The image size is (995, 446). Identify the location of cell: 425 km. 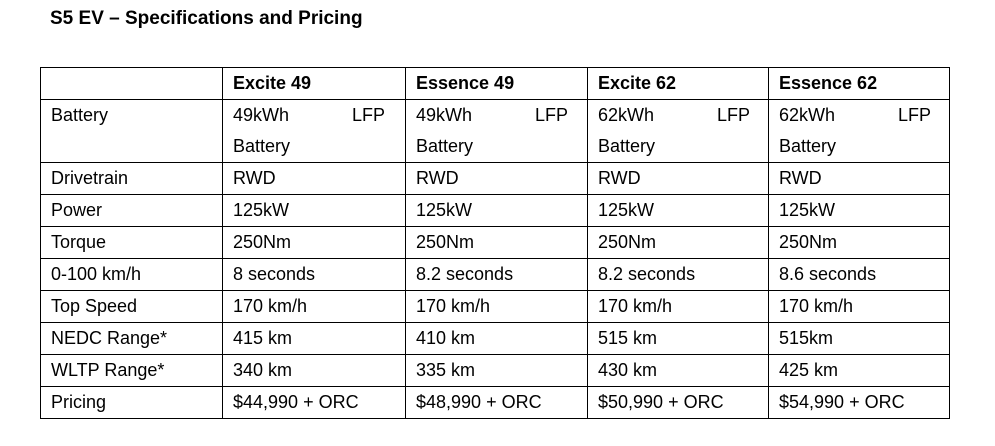
(859, 370).